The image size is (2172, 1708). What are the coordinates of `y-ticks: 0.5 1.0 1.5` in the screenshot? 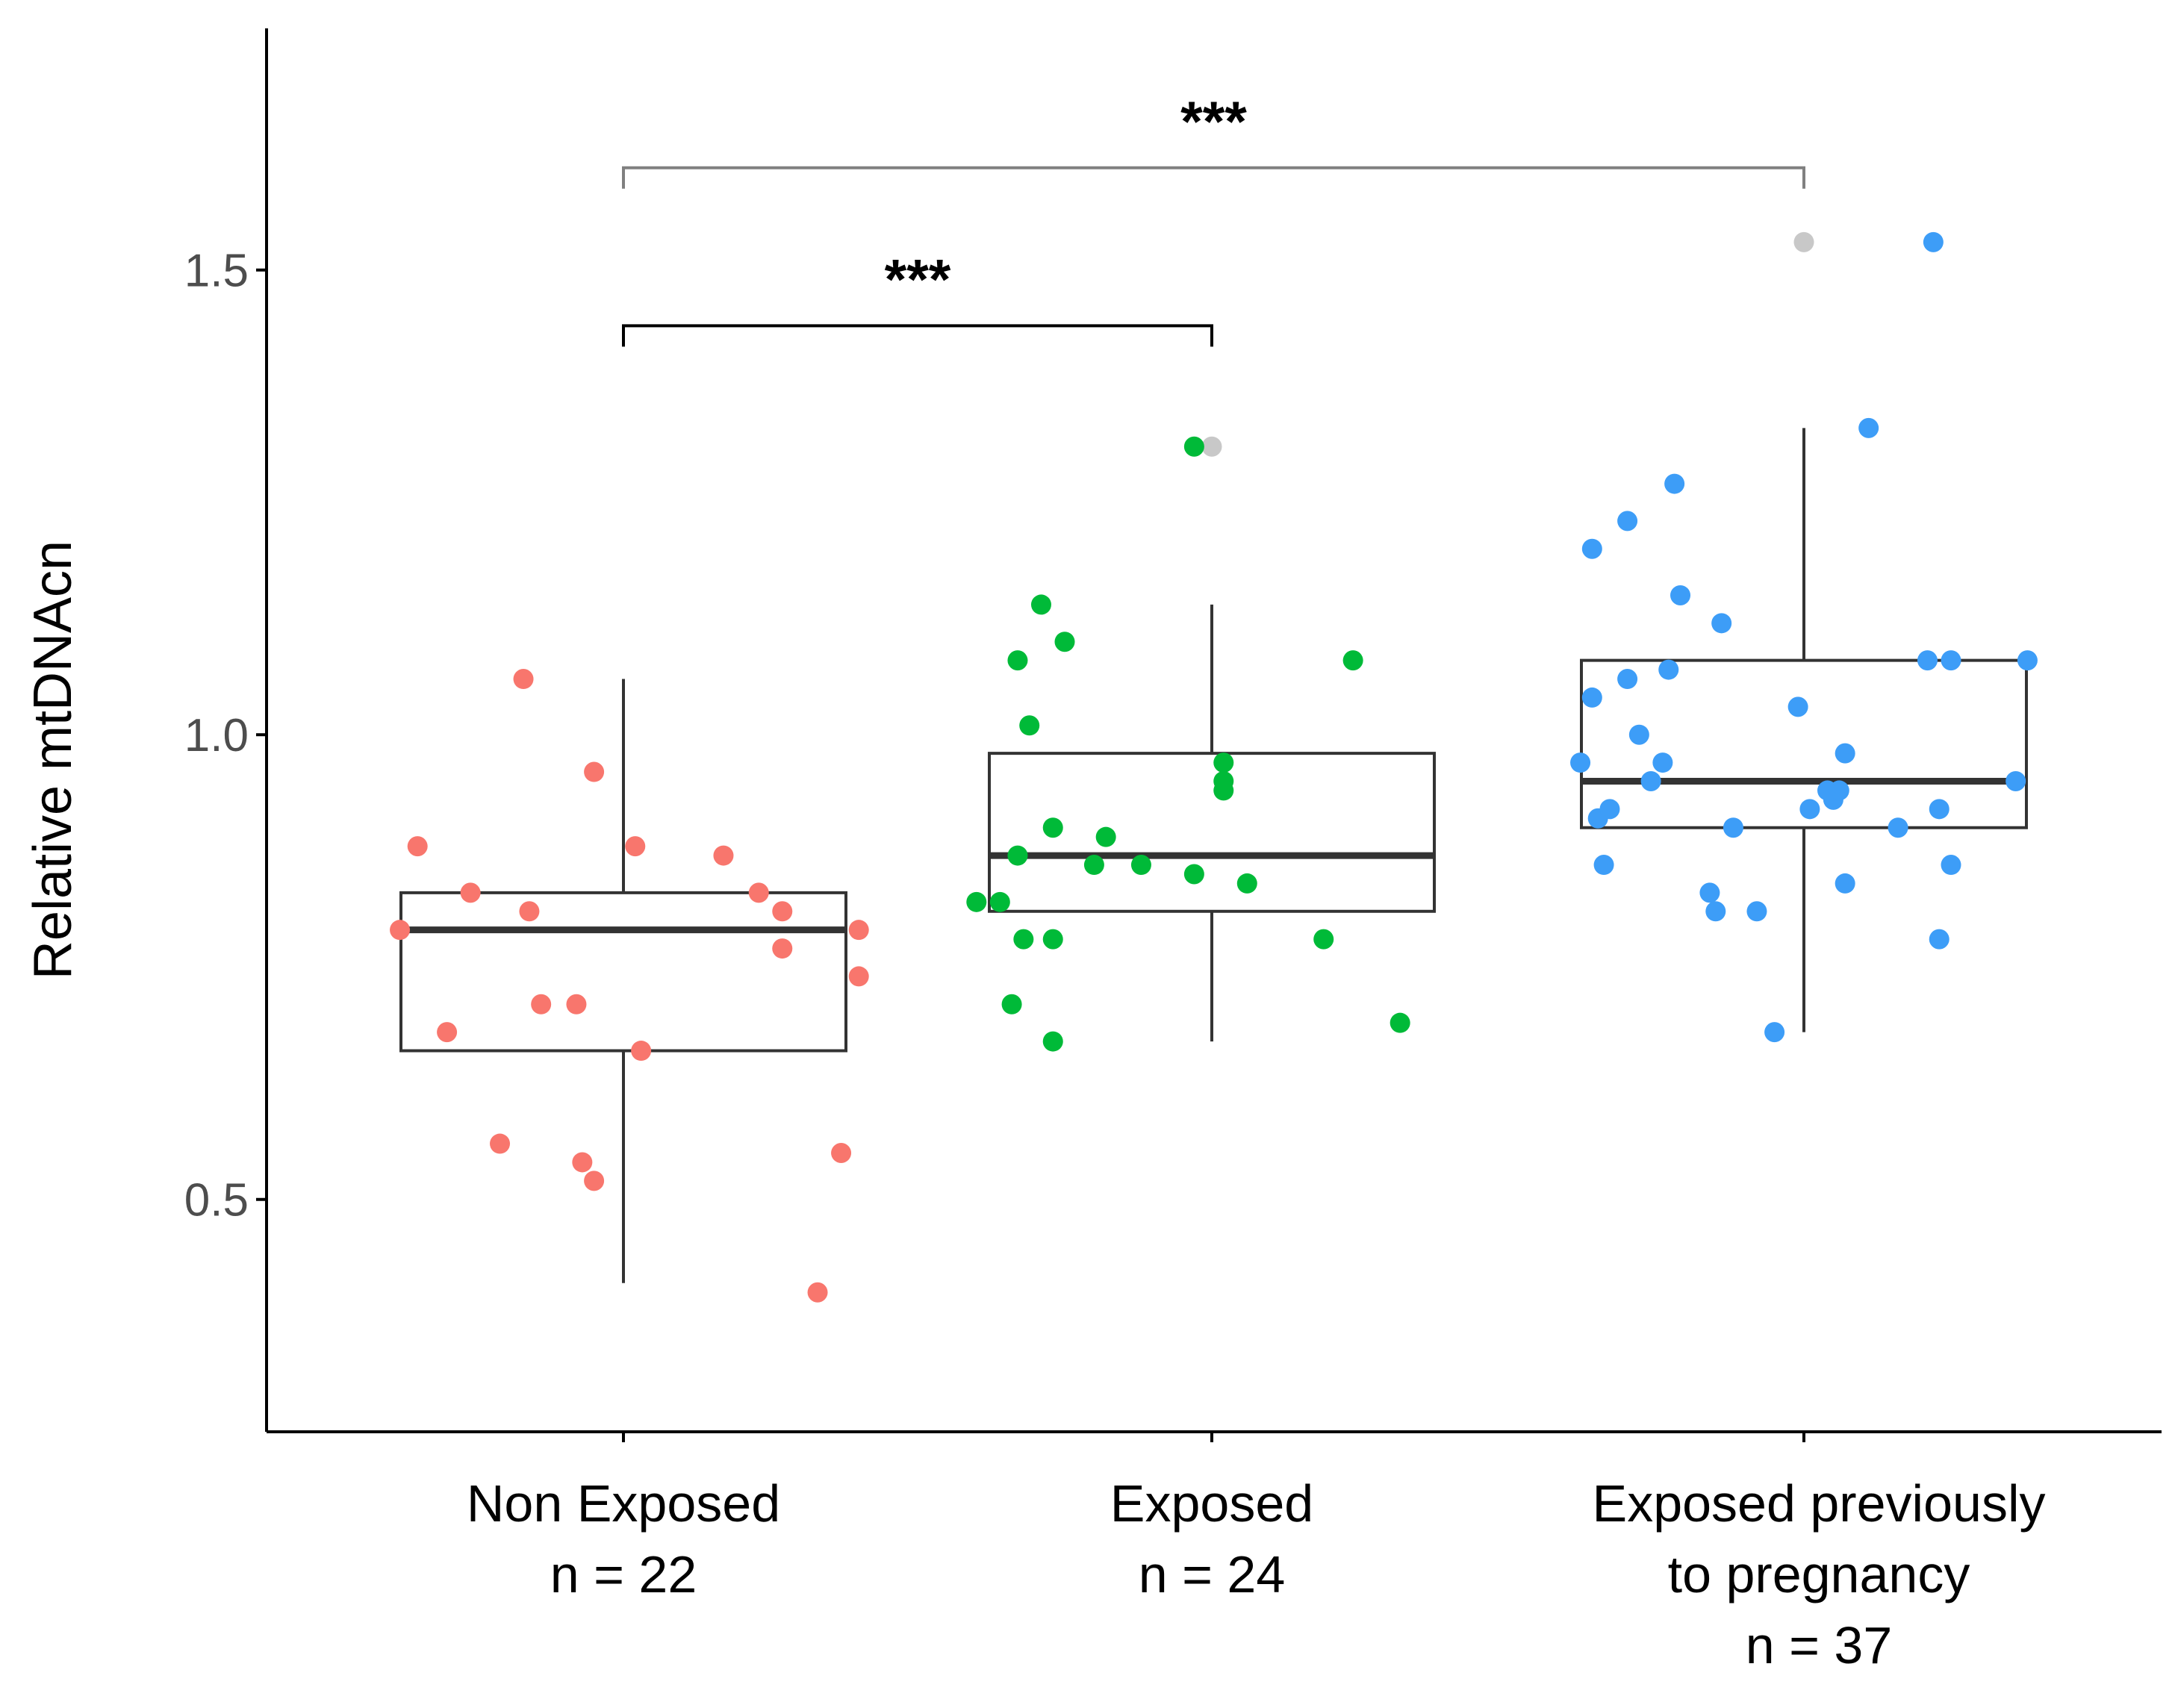 It's located at (226, 736).